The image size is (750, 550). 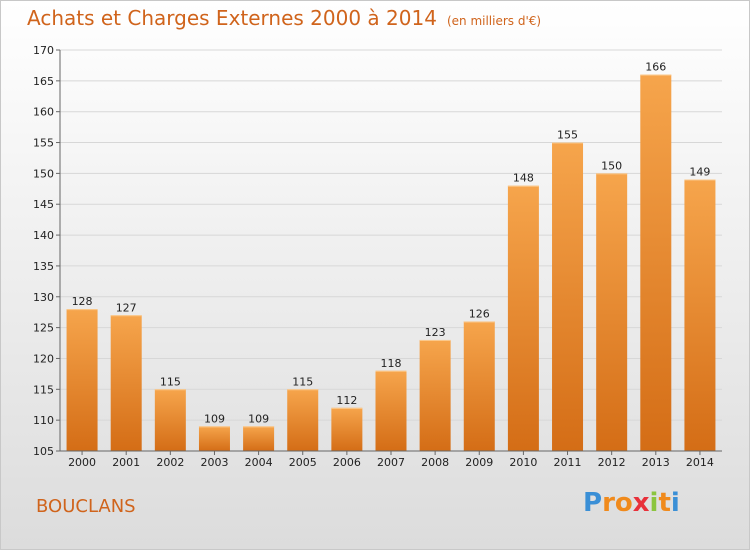 What do you see at coordinates (43, 204) in the screenshot?
I see `y-tick-label: 145` at bounding box center [43, 204].